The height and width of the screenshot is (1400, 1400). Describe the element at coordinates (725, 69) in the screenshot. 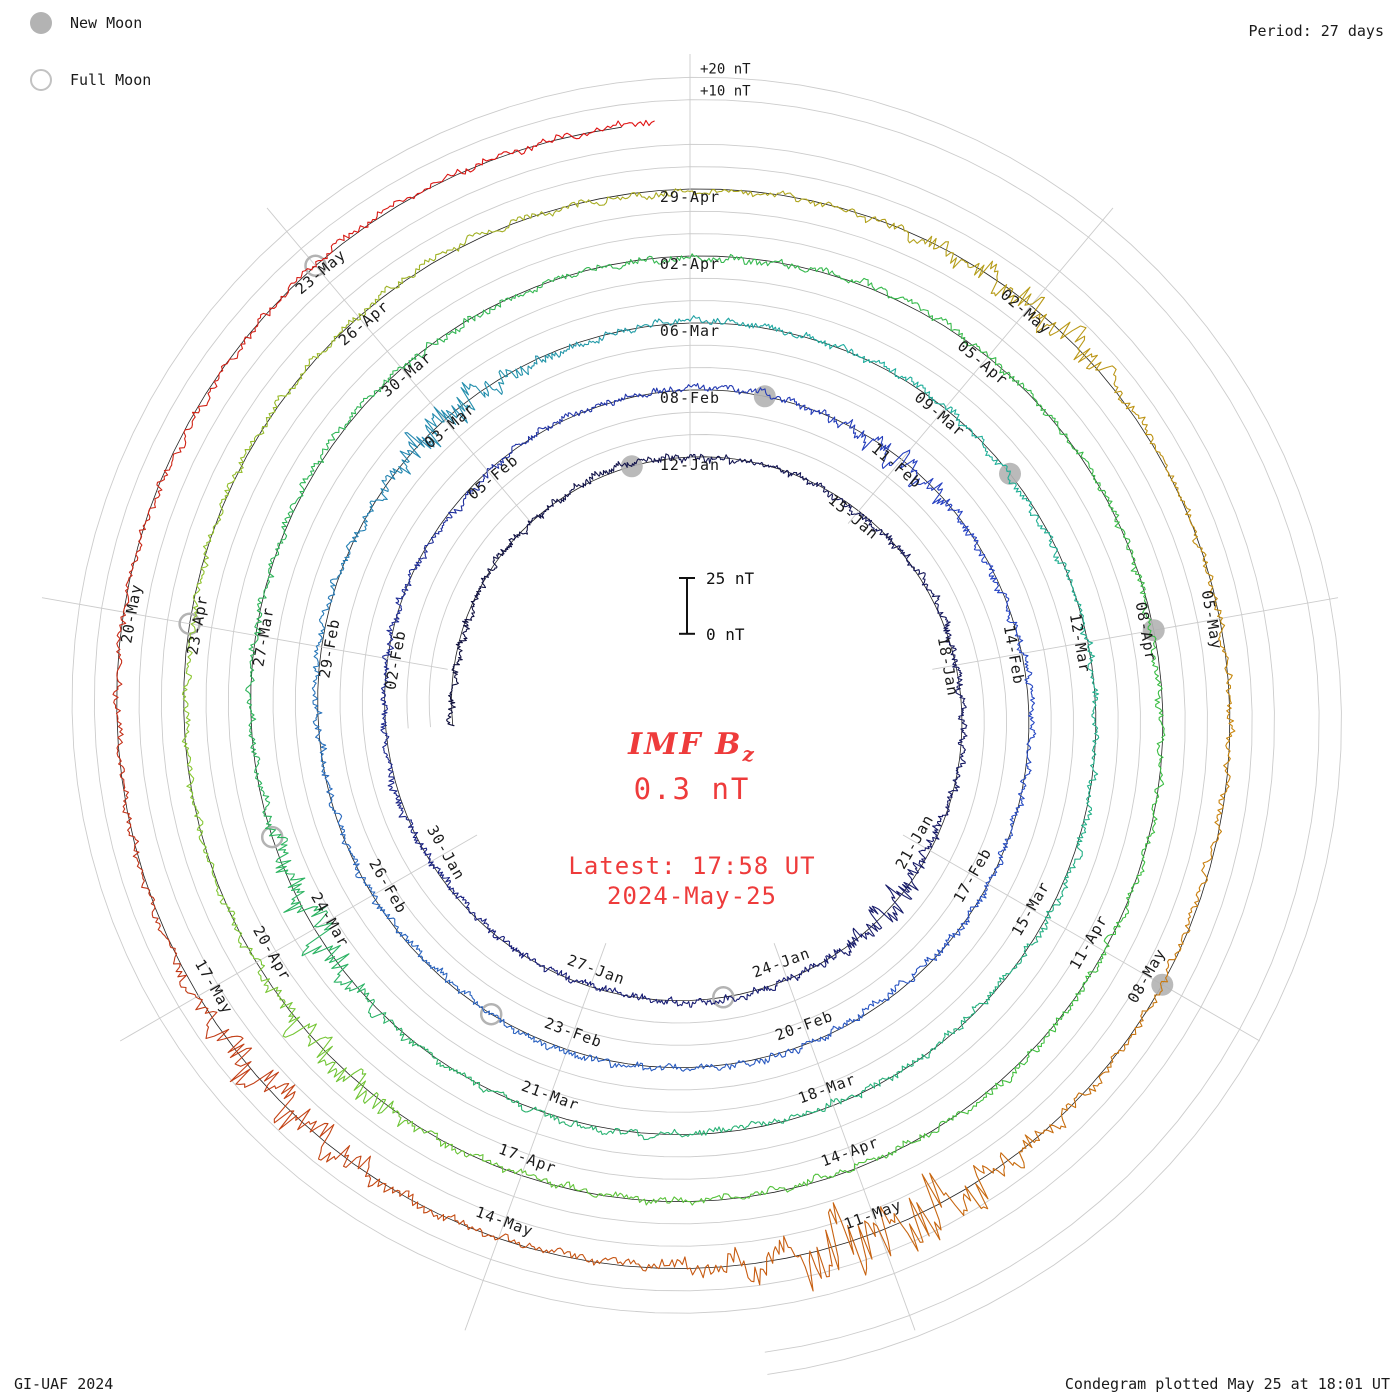

I see `plus20-label: +20 nT` at that location.